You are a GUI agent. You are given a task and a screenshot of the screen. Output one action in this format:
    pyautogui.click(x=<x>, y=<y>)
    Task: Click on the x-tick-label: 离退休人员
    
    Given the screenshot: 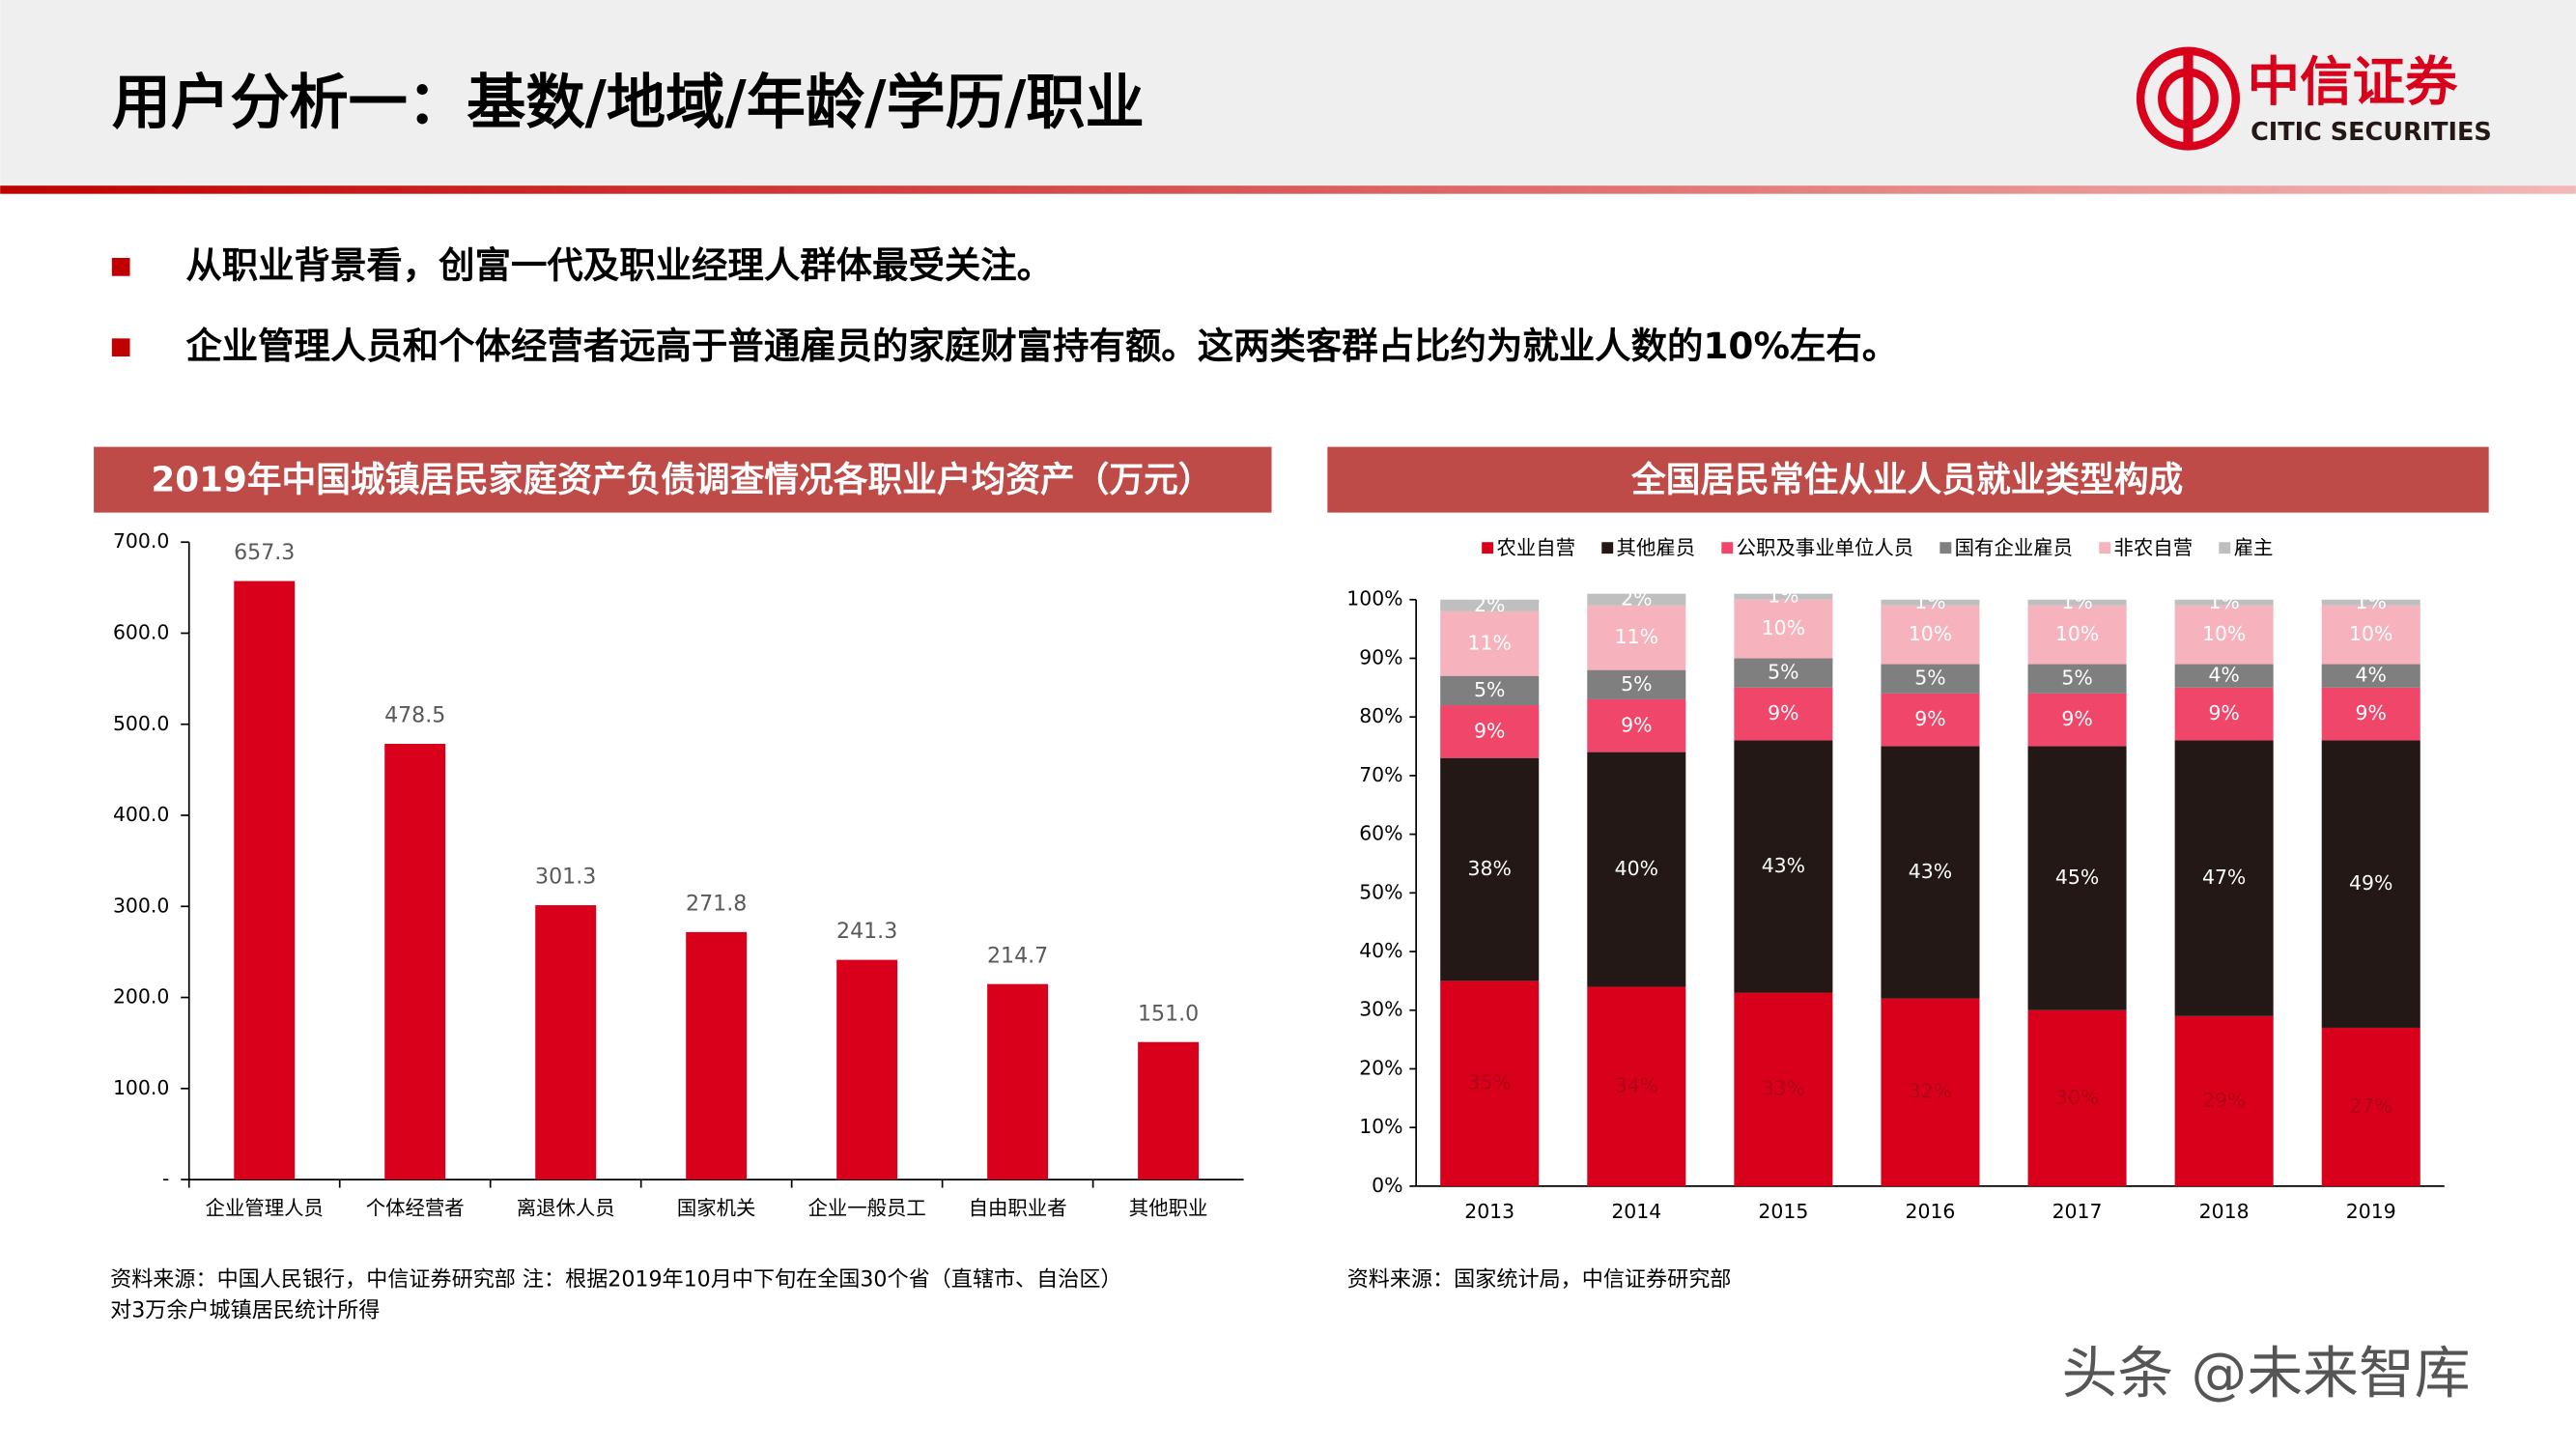 What is the action you would take?
    pyautogui.click(x=566, y=1208)
    